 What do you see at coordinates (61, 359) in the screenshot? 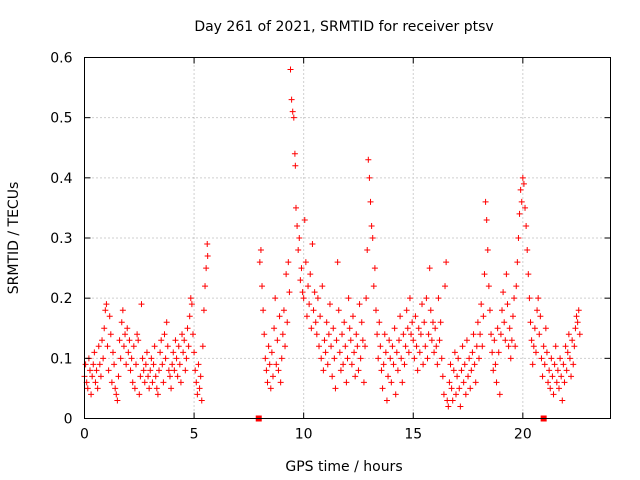
I see `y-tick-label: 0.1` at bounding box center [61, 359].